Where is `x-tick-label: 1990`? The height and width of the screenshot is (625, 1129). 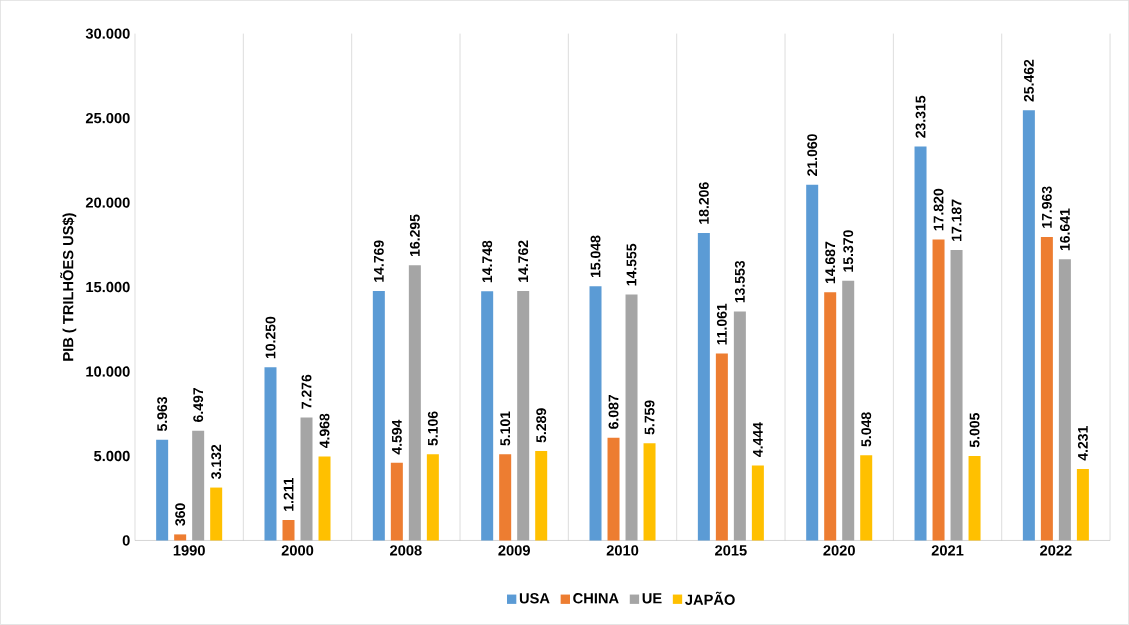
x-tick-label: 1990 is located at coordinates (189, 550).